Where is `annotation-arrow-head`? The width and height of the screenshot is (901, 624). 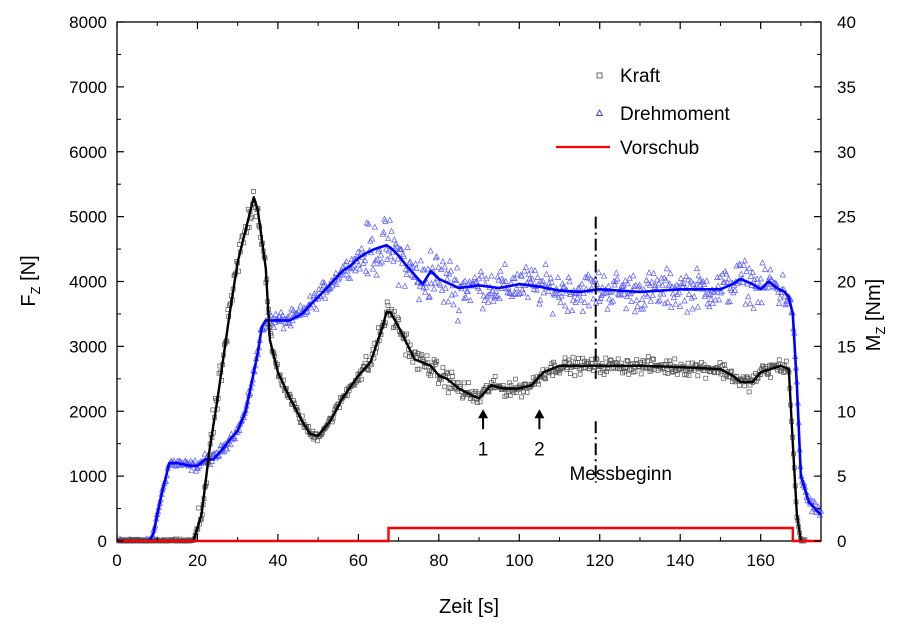 annotation-arrow-head is located at coordinates (539, 414).